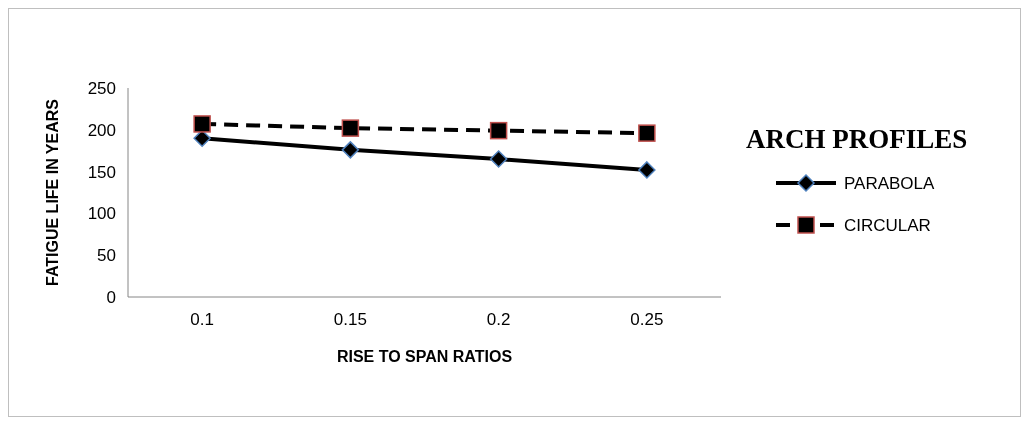 This screenshot has width=1029, height=425. Describe the element at coordinates (101, 88) in the screenshot. I see `y-tick-label: 250` at that location.